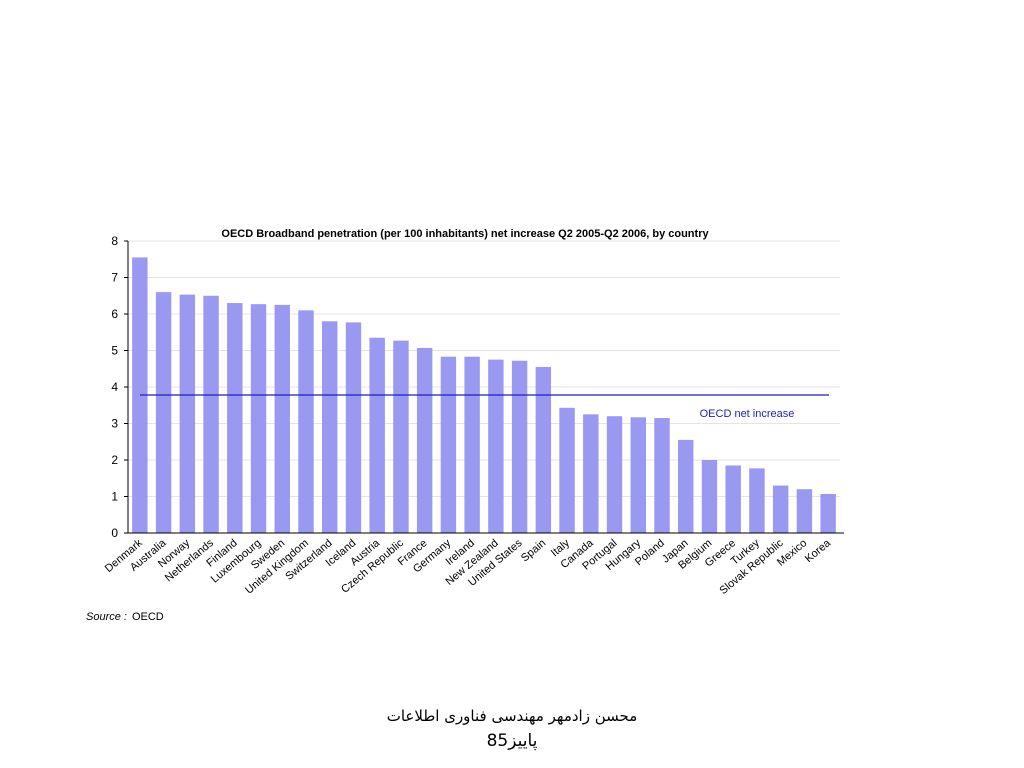  What do you see at coordinates (114, 497) in the screenshot?
I see `y-tick-label: 1` at bounding box center [114, 497].